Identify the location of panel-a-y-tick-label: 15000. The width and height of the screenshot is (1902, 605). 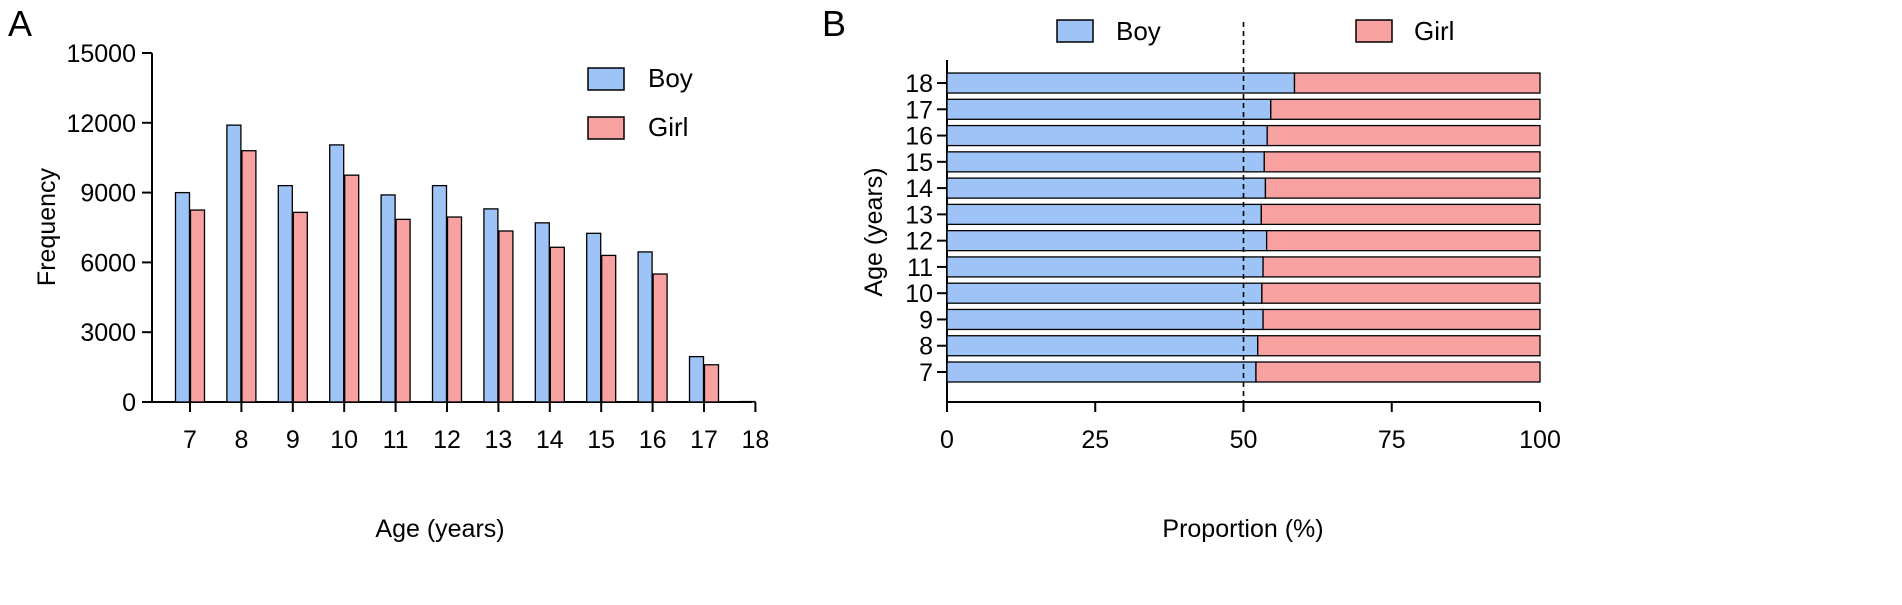
(101, 54).